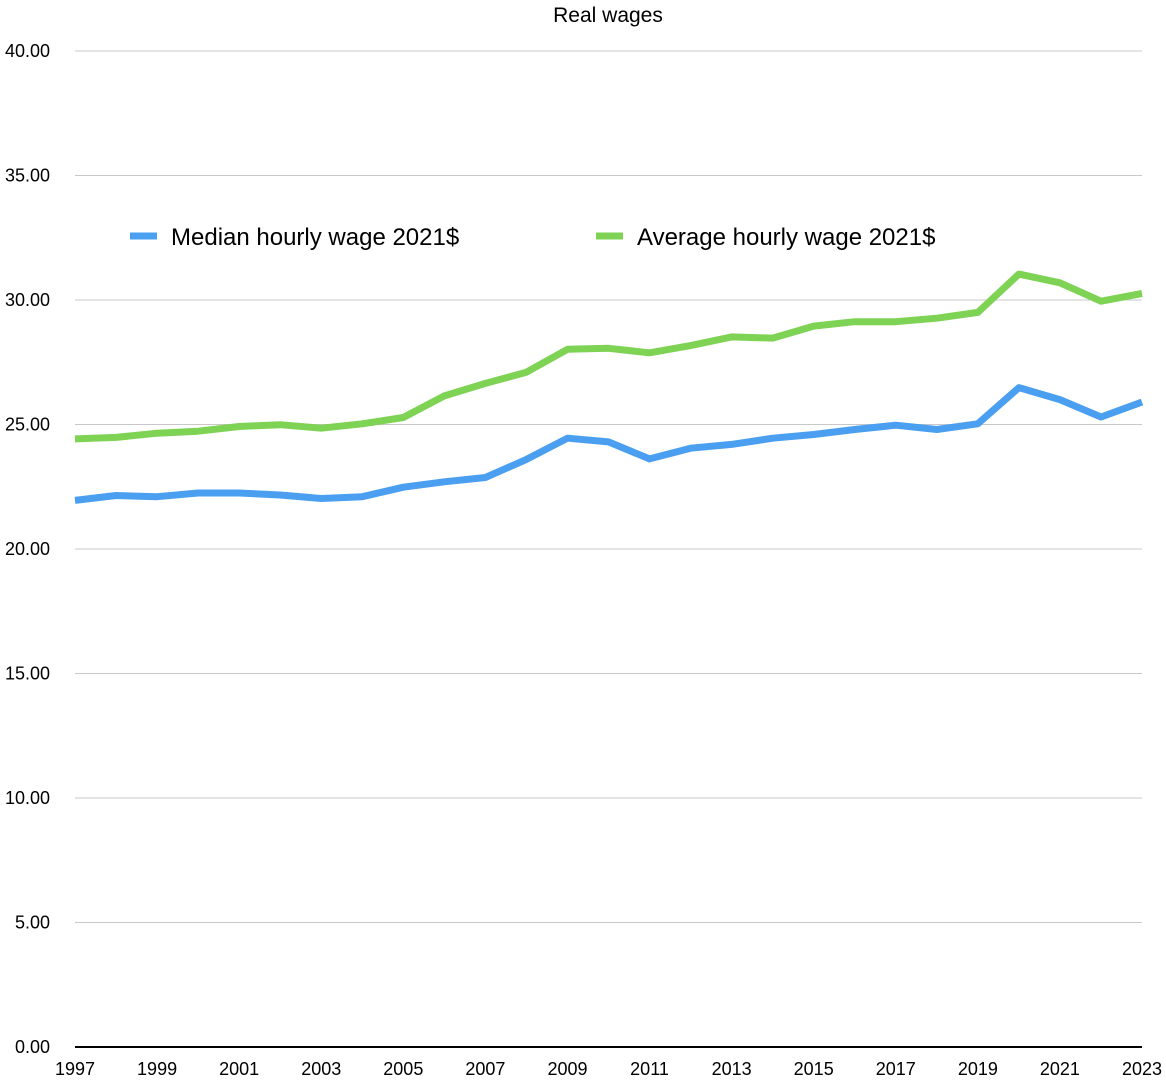 Image resolution: width=1166 pixels, height=1080 pixels. Describe the element at coordinates (315, 237) in the screenshot. I see `legend-label: Median hourly wage 2021$` at that location.